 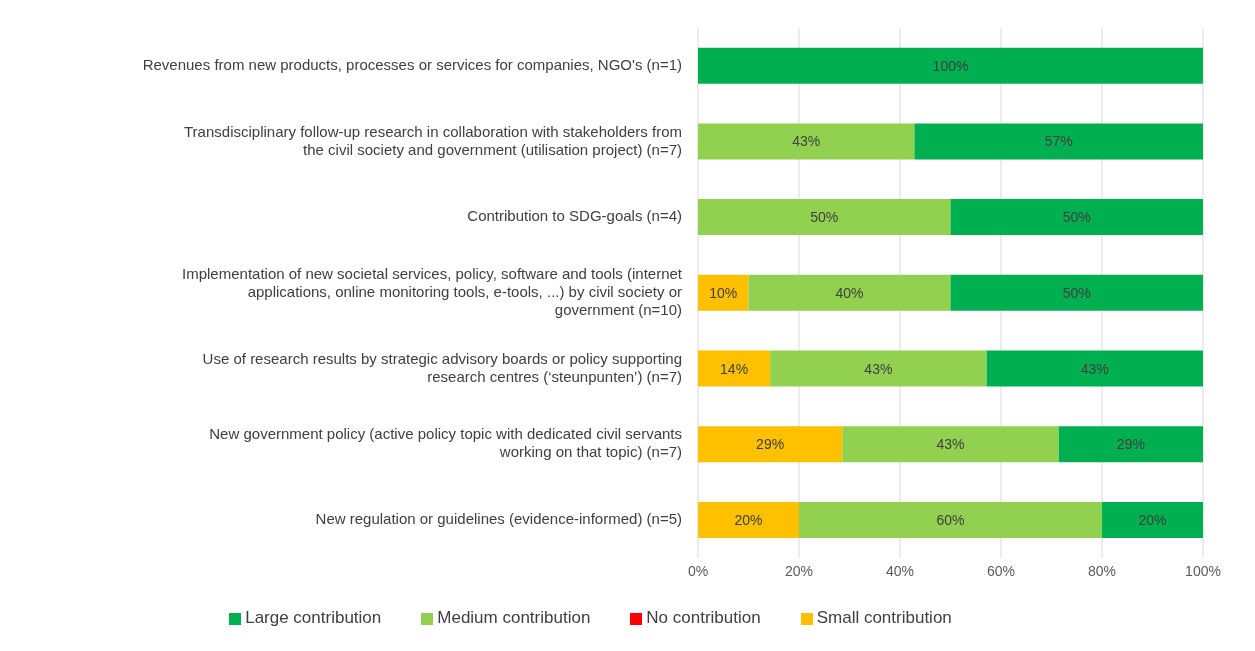 I want to click on x-tick-label: 20%, so click(x=799, y=570).